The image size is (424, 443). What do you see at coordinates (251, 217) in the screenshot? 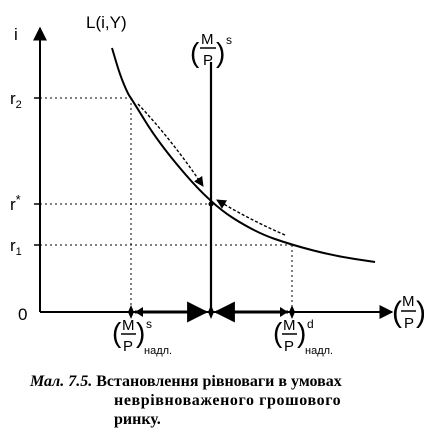
I see `curve-arrow-lower` at bounding box center [251, 217].